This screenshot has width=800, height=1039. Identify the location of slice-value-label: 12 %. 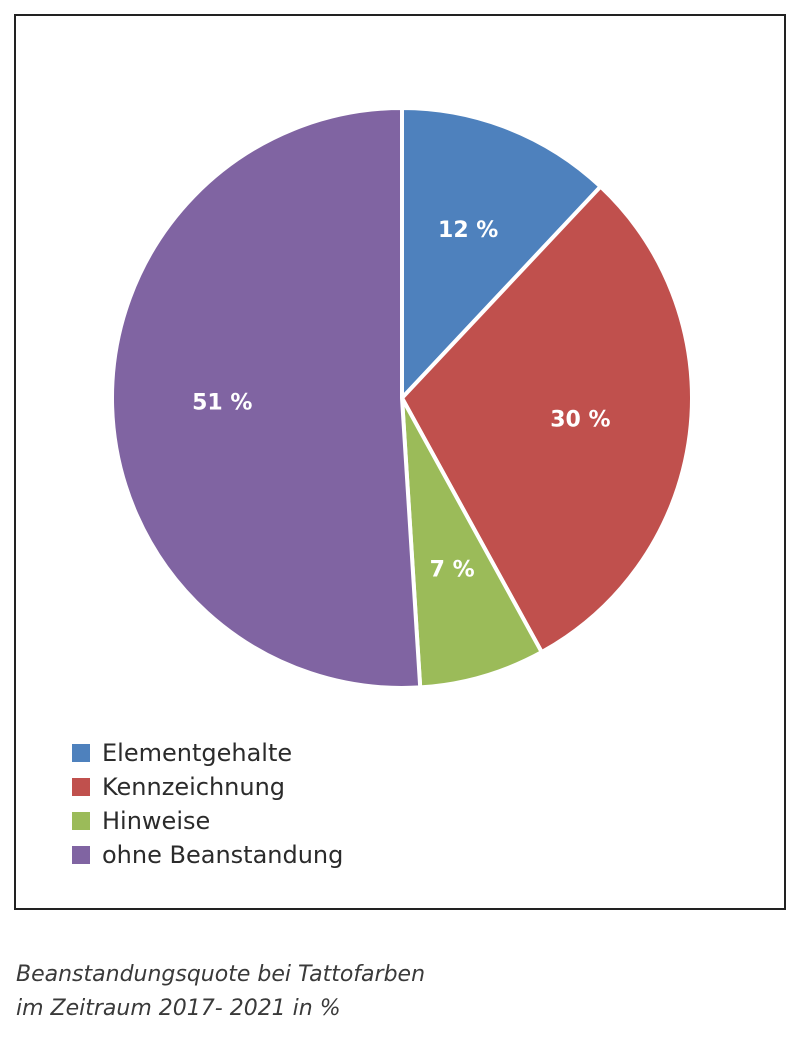
(468, 230).